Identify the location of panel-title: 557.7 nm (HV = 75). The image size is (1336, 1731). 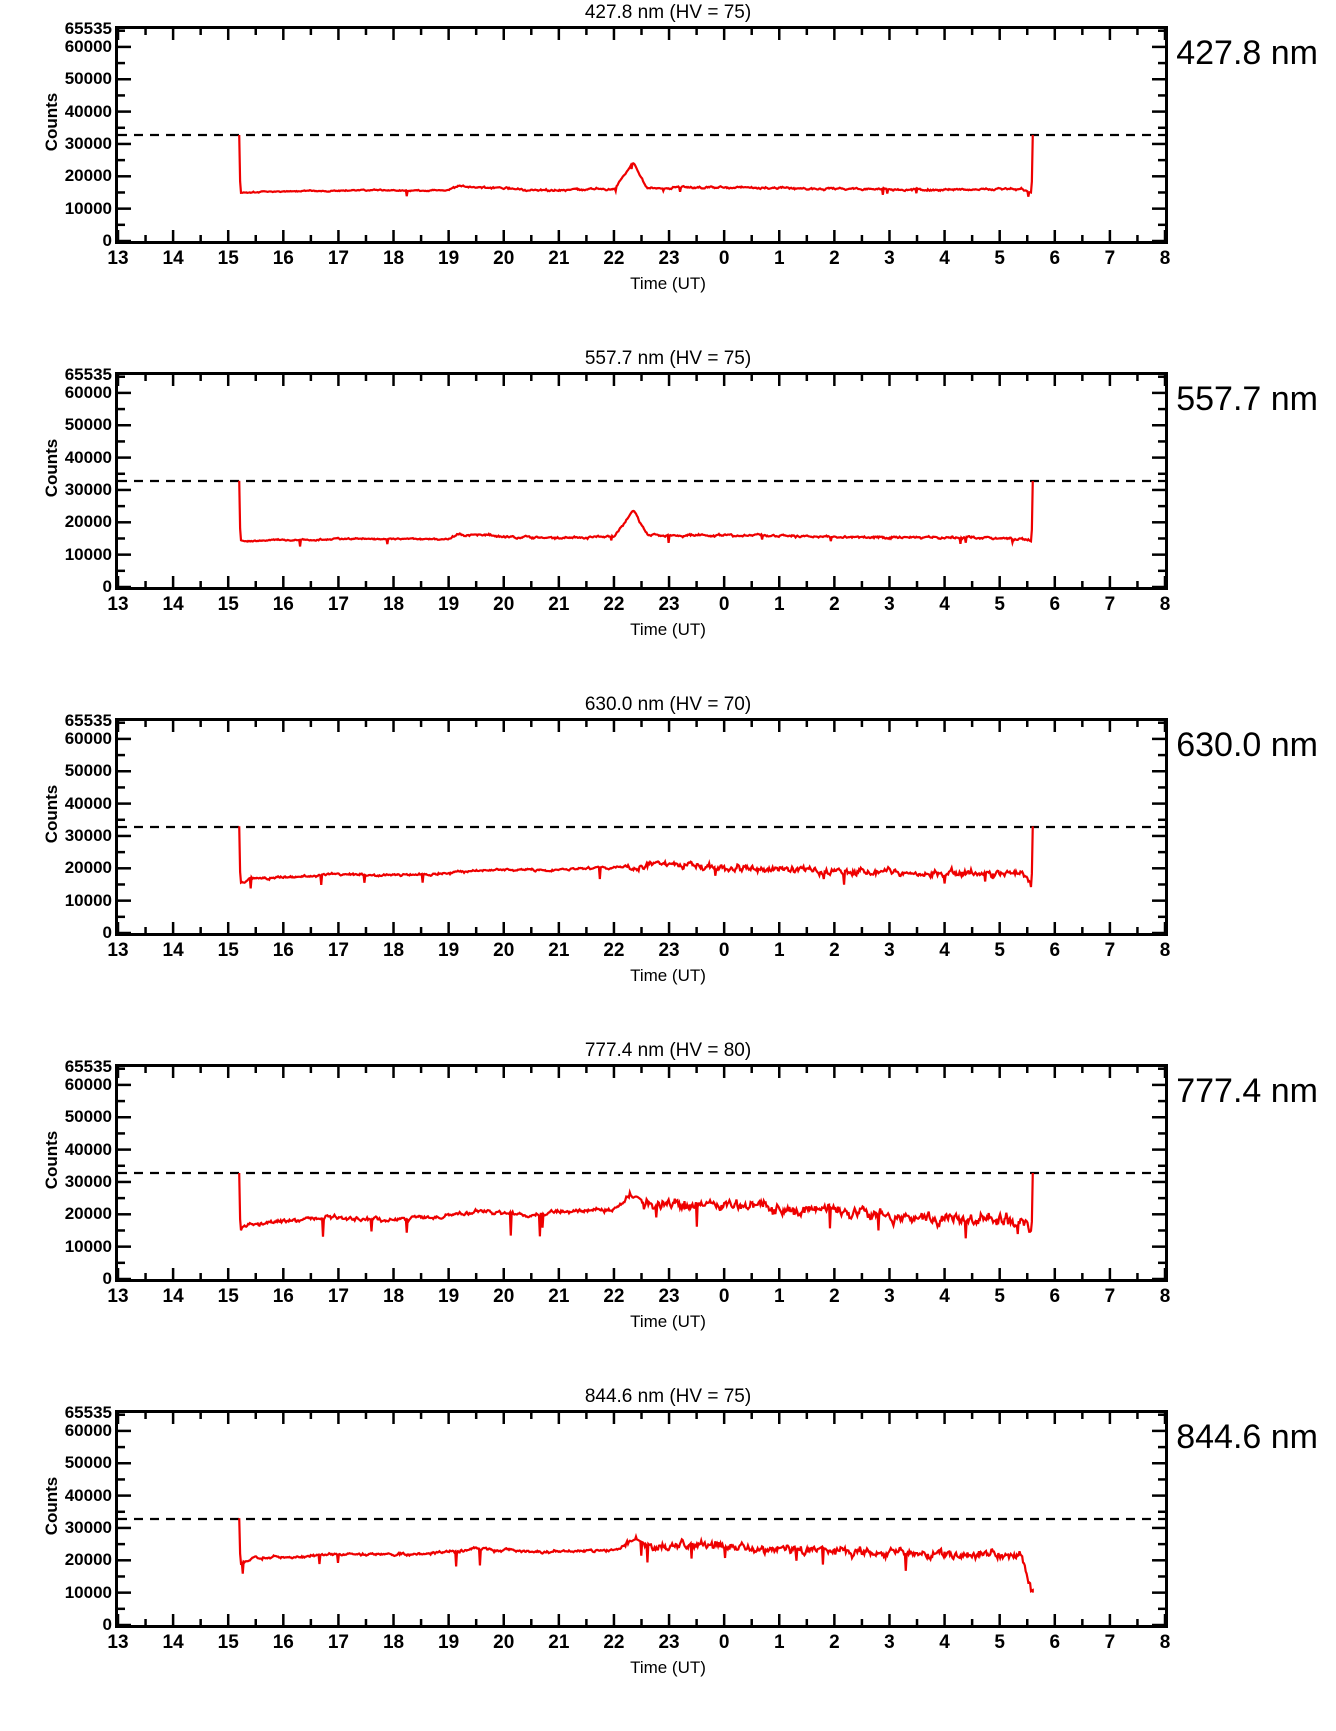
(668, 358).